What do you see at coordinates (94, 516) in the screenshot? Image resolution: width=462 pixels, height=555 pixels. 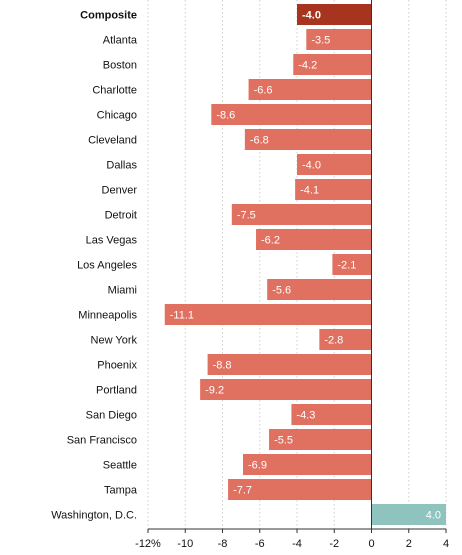 I see `category-label-washington-d-c: Washington, D.C.` at bounding box center [94, 516].